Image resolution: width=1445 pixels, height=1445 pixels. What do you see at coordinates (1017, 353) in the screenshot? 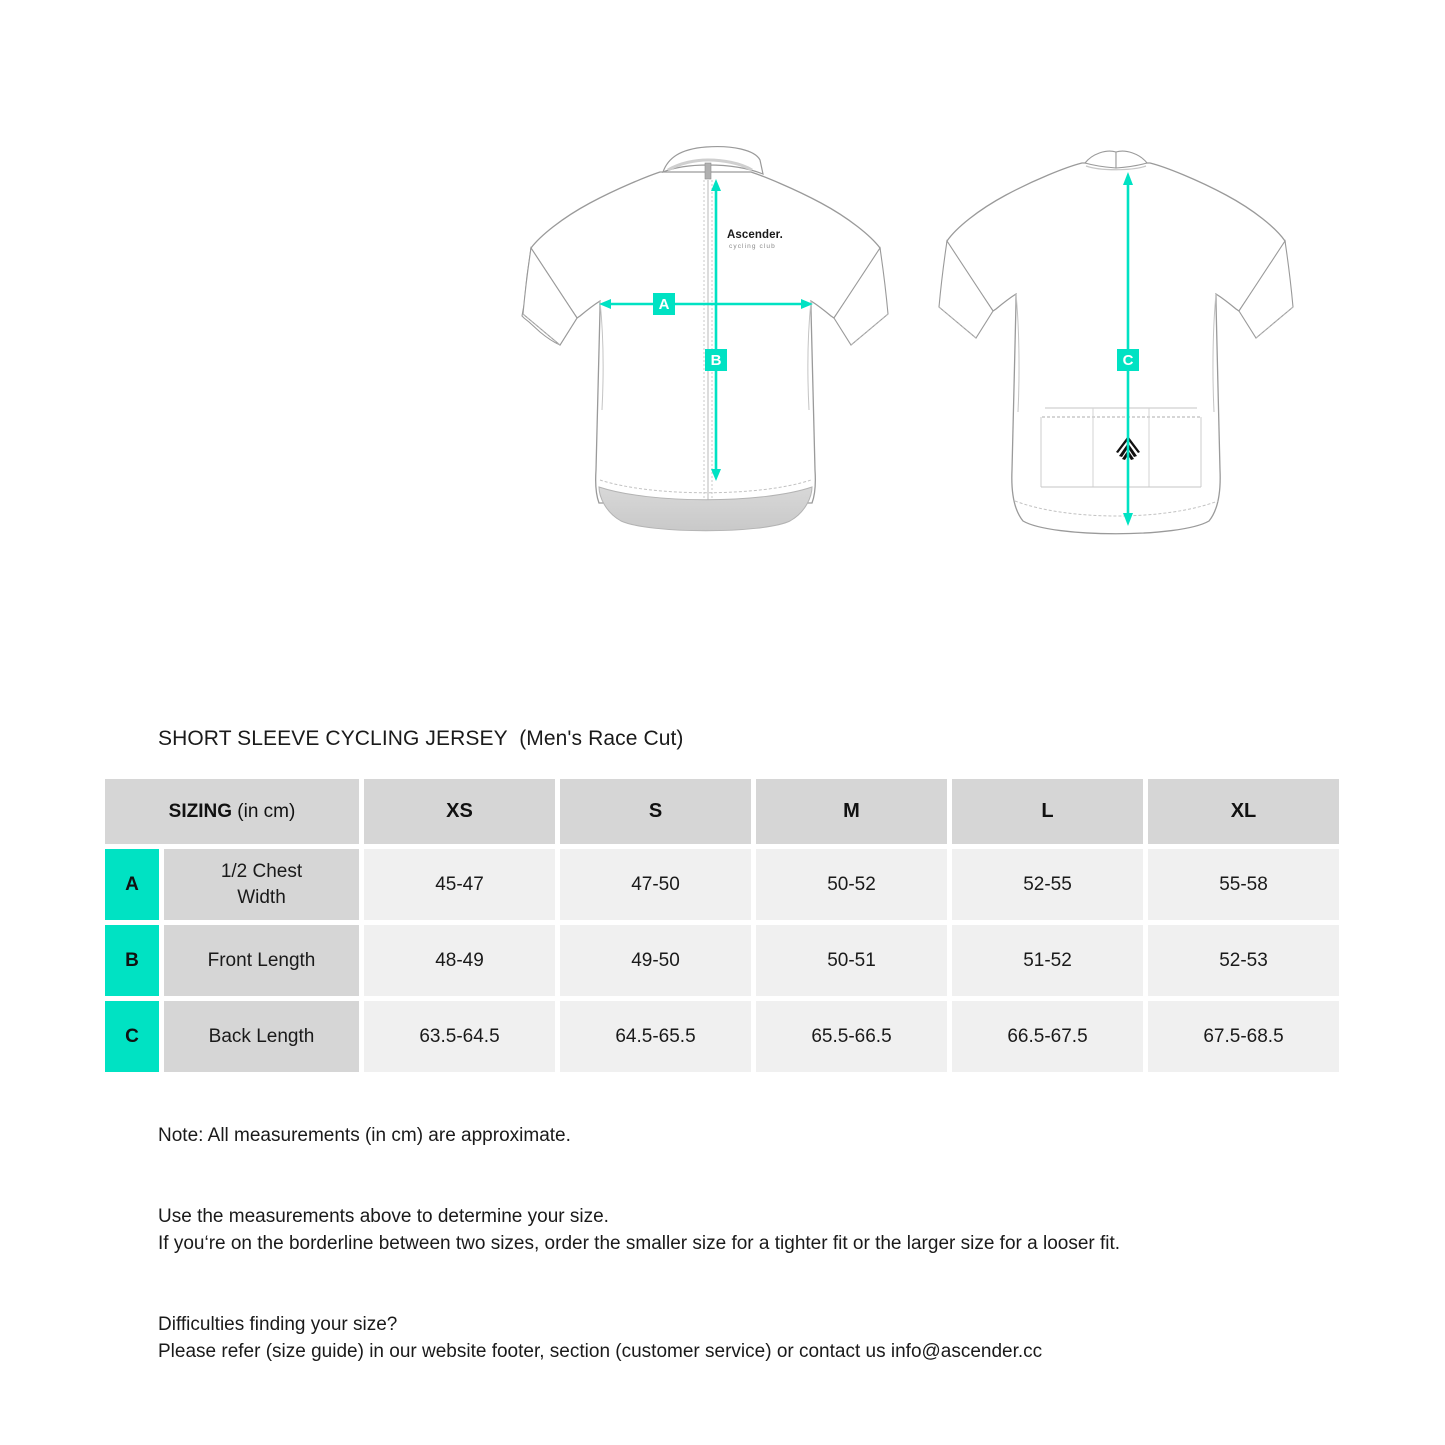
I see `back-left-side-seam` at bounding box center [1017, 353].